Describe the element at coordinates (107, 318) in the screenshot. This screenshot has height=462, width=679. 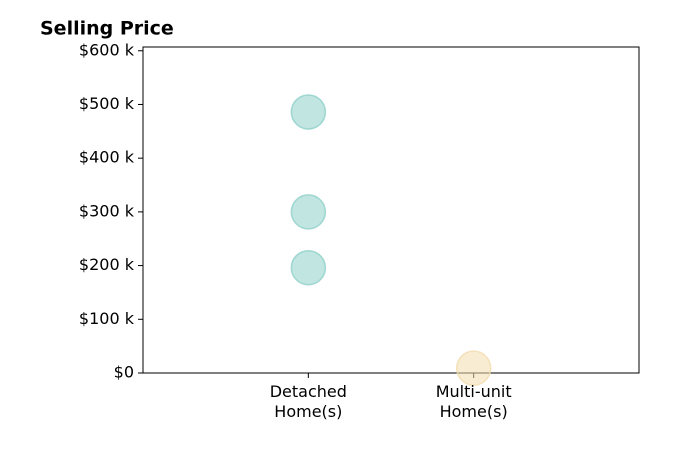
I see `y-tick-label: $100 k` at that location.